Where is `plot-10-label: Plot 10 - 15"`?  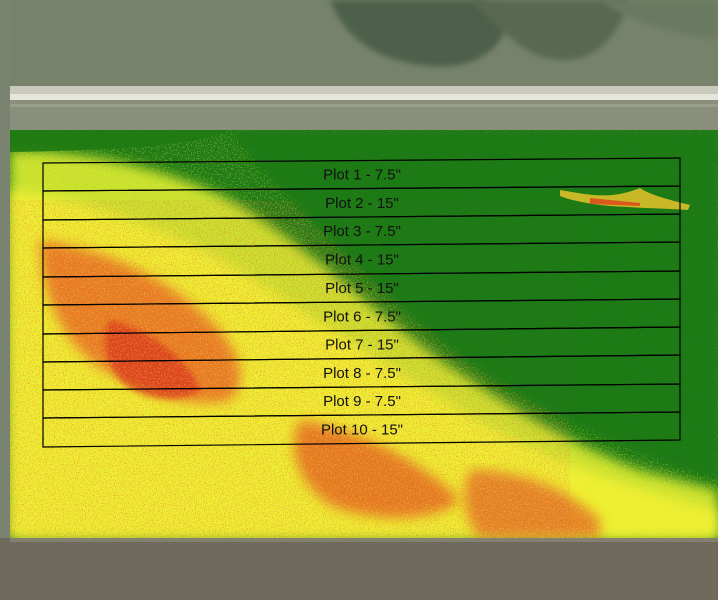 plot-10-label: Plot 10 - 15" is located at coordinates (362, 429).